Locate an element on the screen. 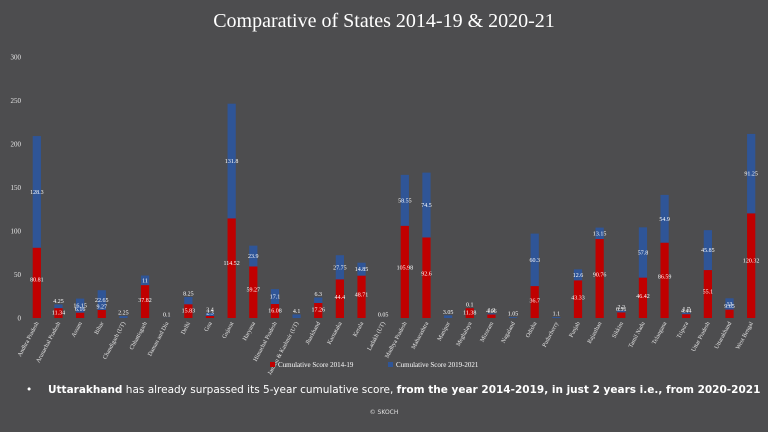  data-label-2019-2021: 74.5 is located at coordinates (426, 206).